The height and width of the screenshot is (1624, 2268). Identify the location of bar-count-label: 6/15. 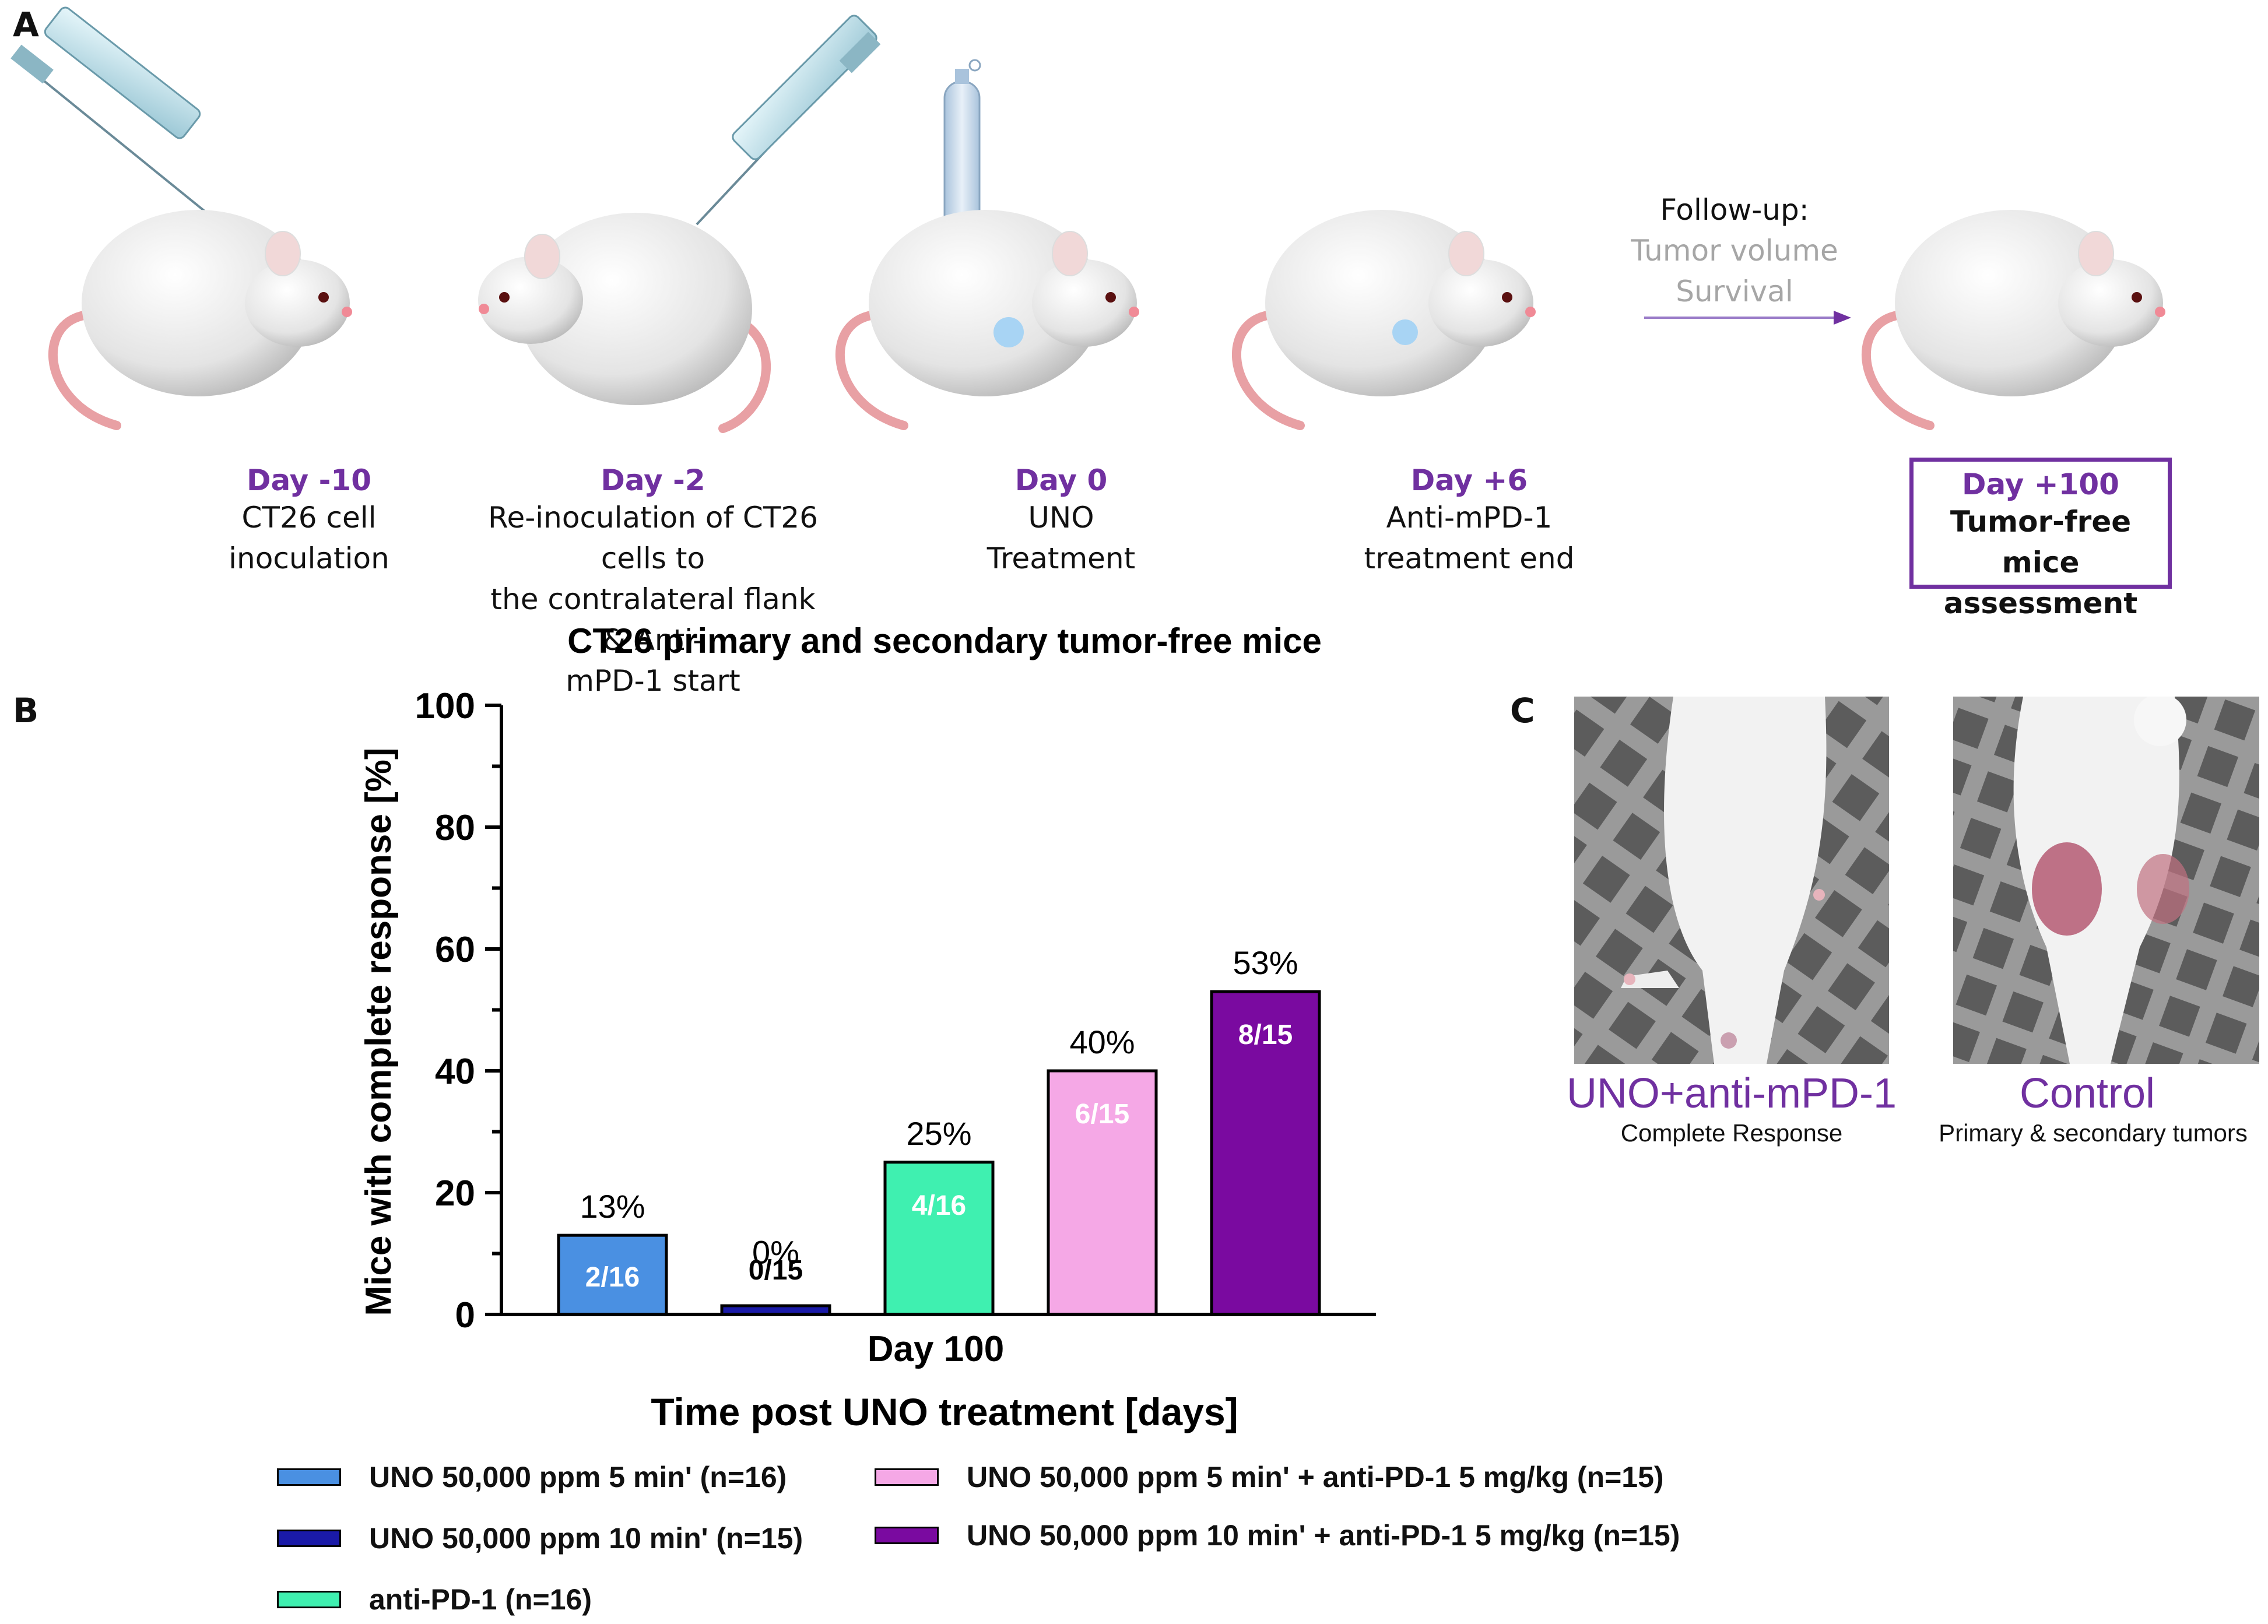
(1102, 1114).